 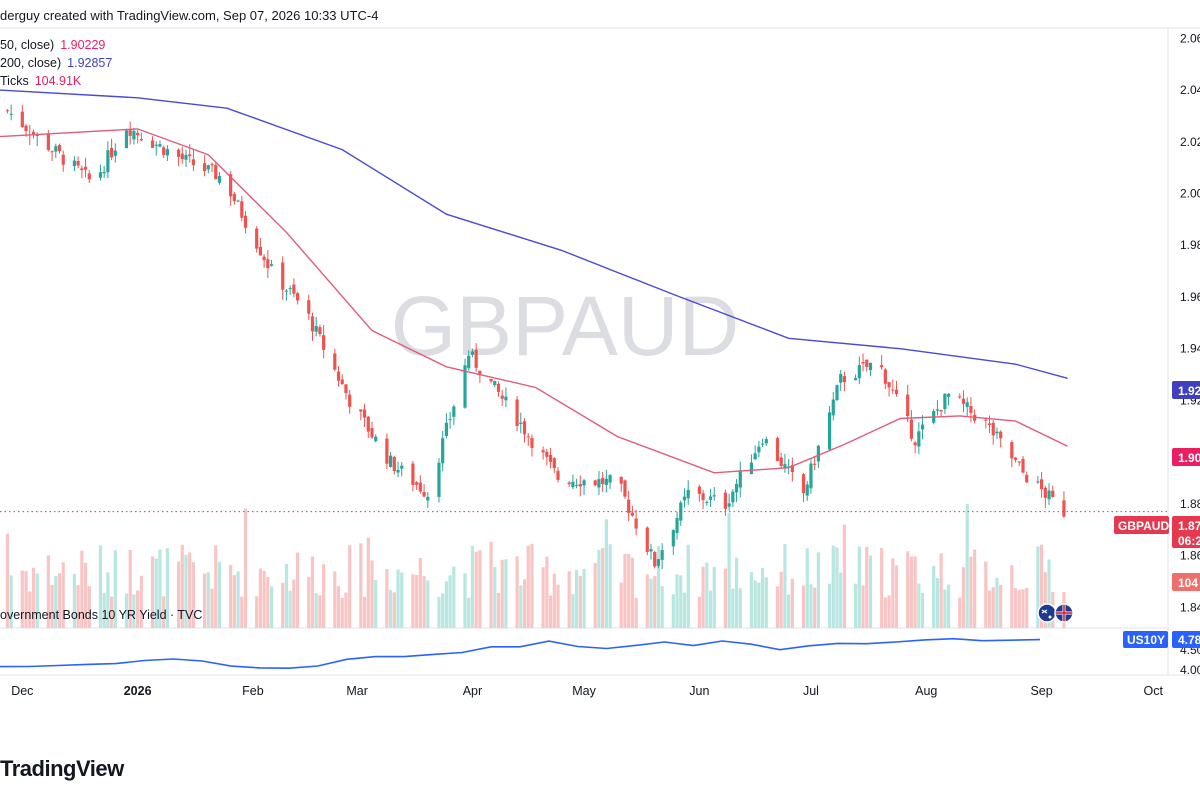 I want to click on time-tick-label: Jul, so click(x=811, y=691).